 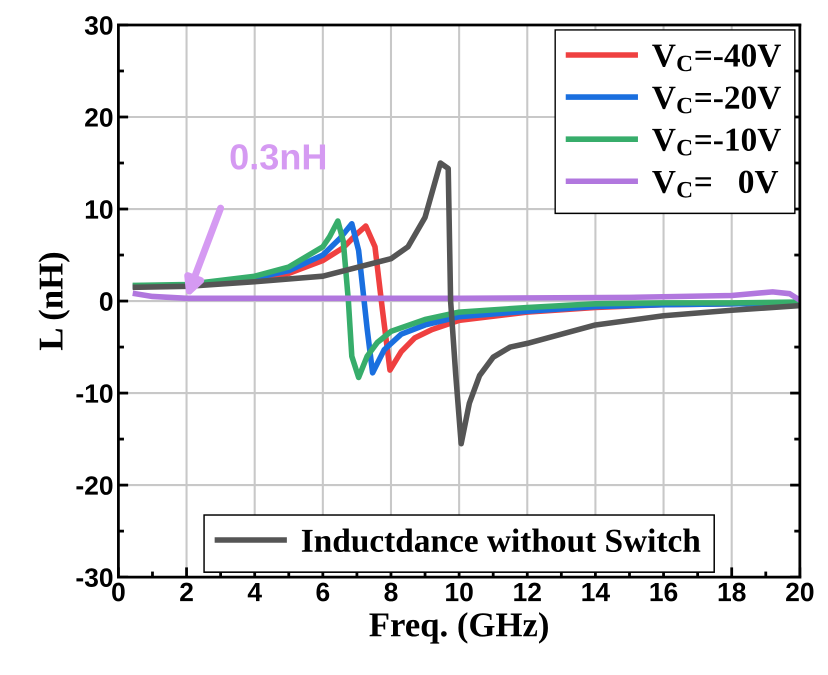 What do you see at coordinates (118, 592) in the screenshot?
I see `x-tick-label: 0` at bounding box center [118, 592].